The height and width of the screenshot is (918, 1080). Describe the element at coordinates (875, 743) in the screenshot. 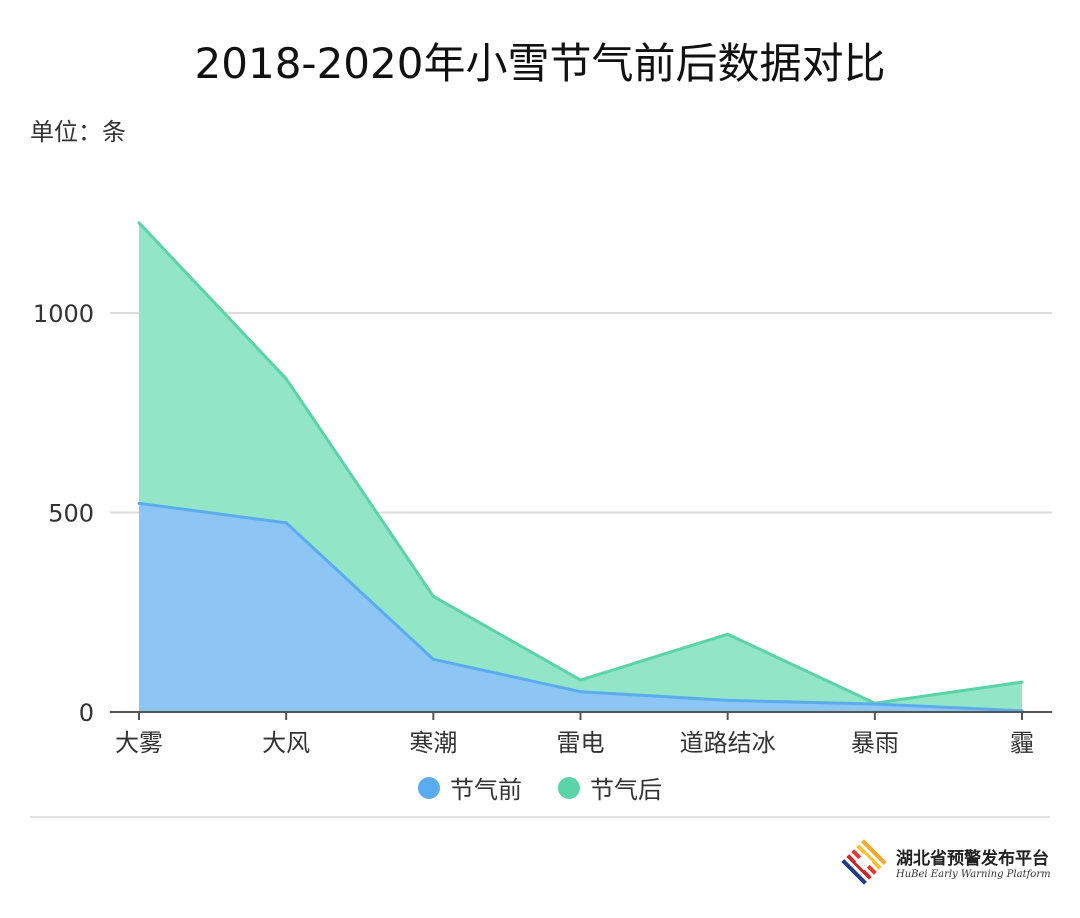

I see `x-tick-label-5: 暴雨` at that location.